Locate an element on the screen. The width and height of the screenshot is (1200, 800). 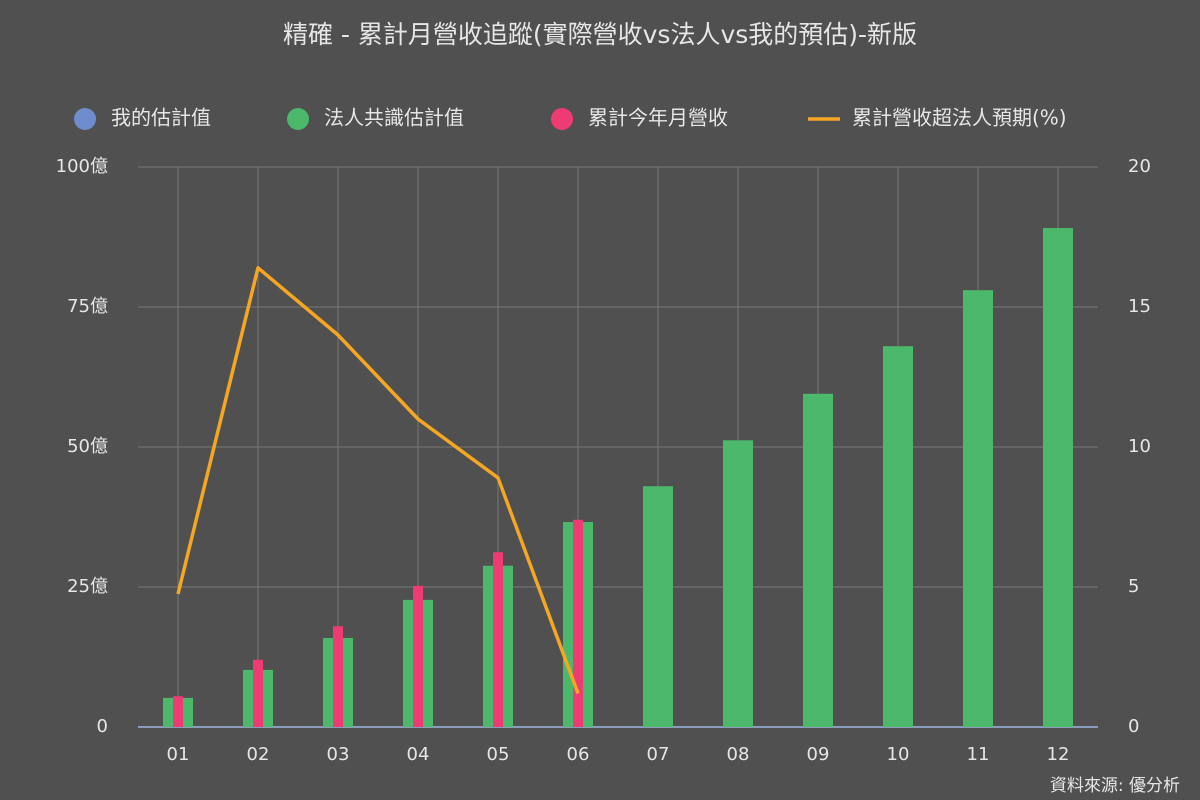
legend-label: 我的估計值 is located at coordinates (161, 118).